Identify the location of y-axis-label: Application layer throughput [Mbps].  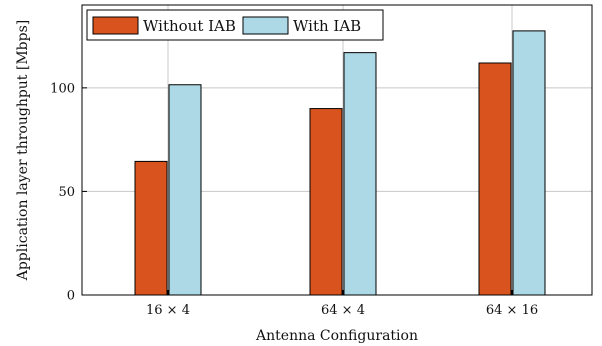
(23, 151).